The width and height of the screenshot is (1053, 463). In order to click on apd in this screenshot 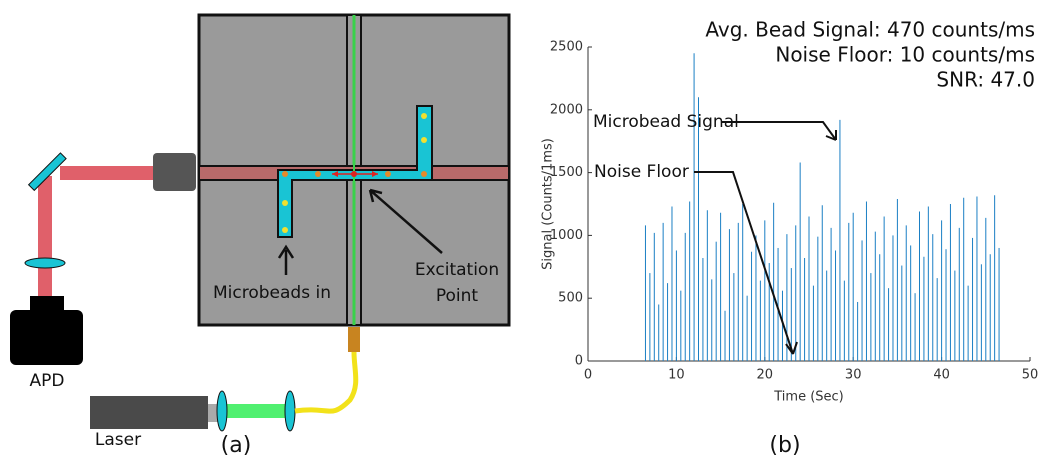, I will do `click(46, 337)`.